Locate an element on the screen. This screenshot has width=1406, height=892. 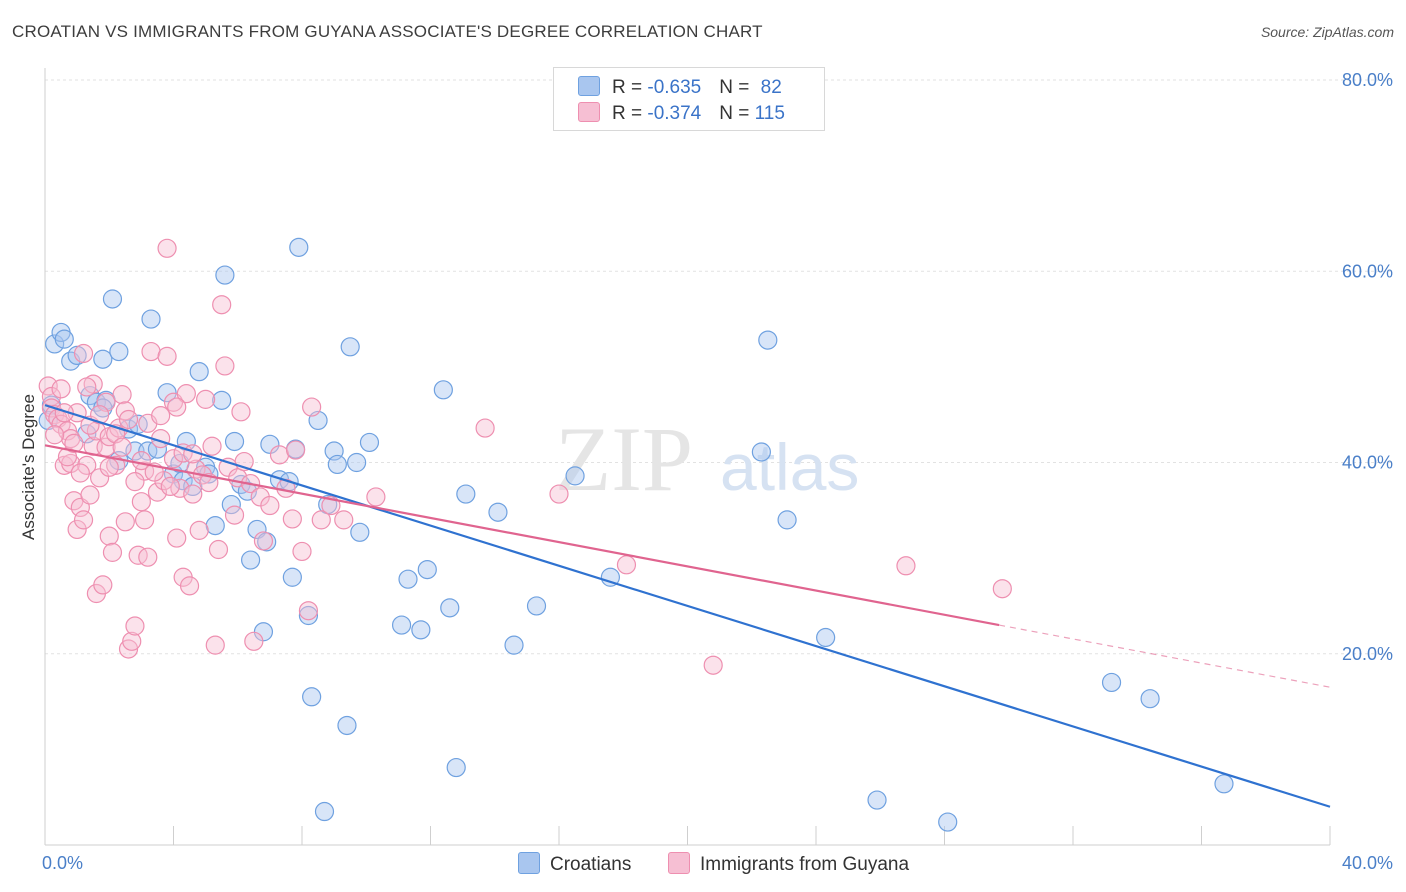
y-tick-label: 40.0% is located at coordinates (1367, 463).